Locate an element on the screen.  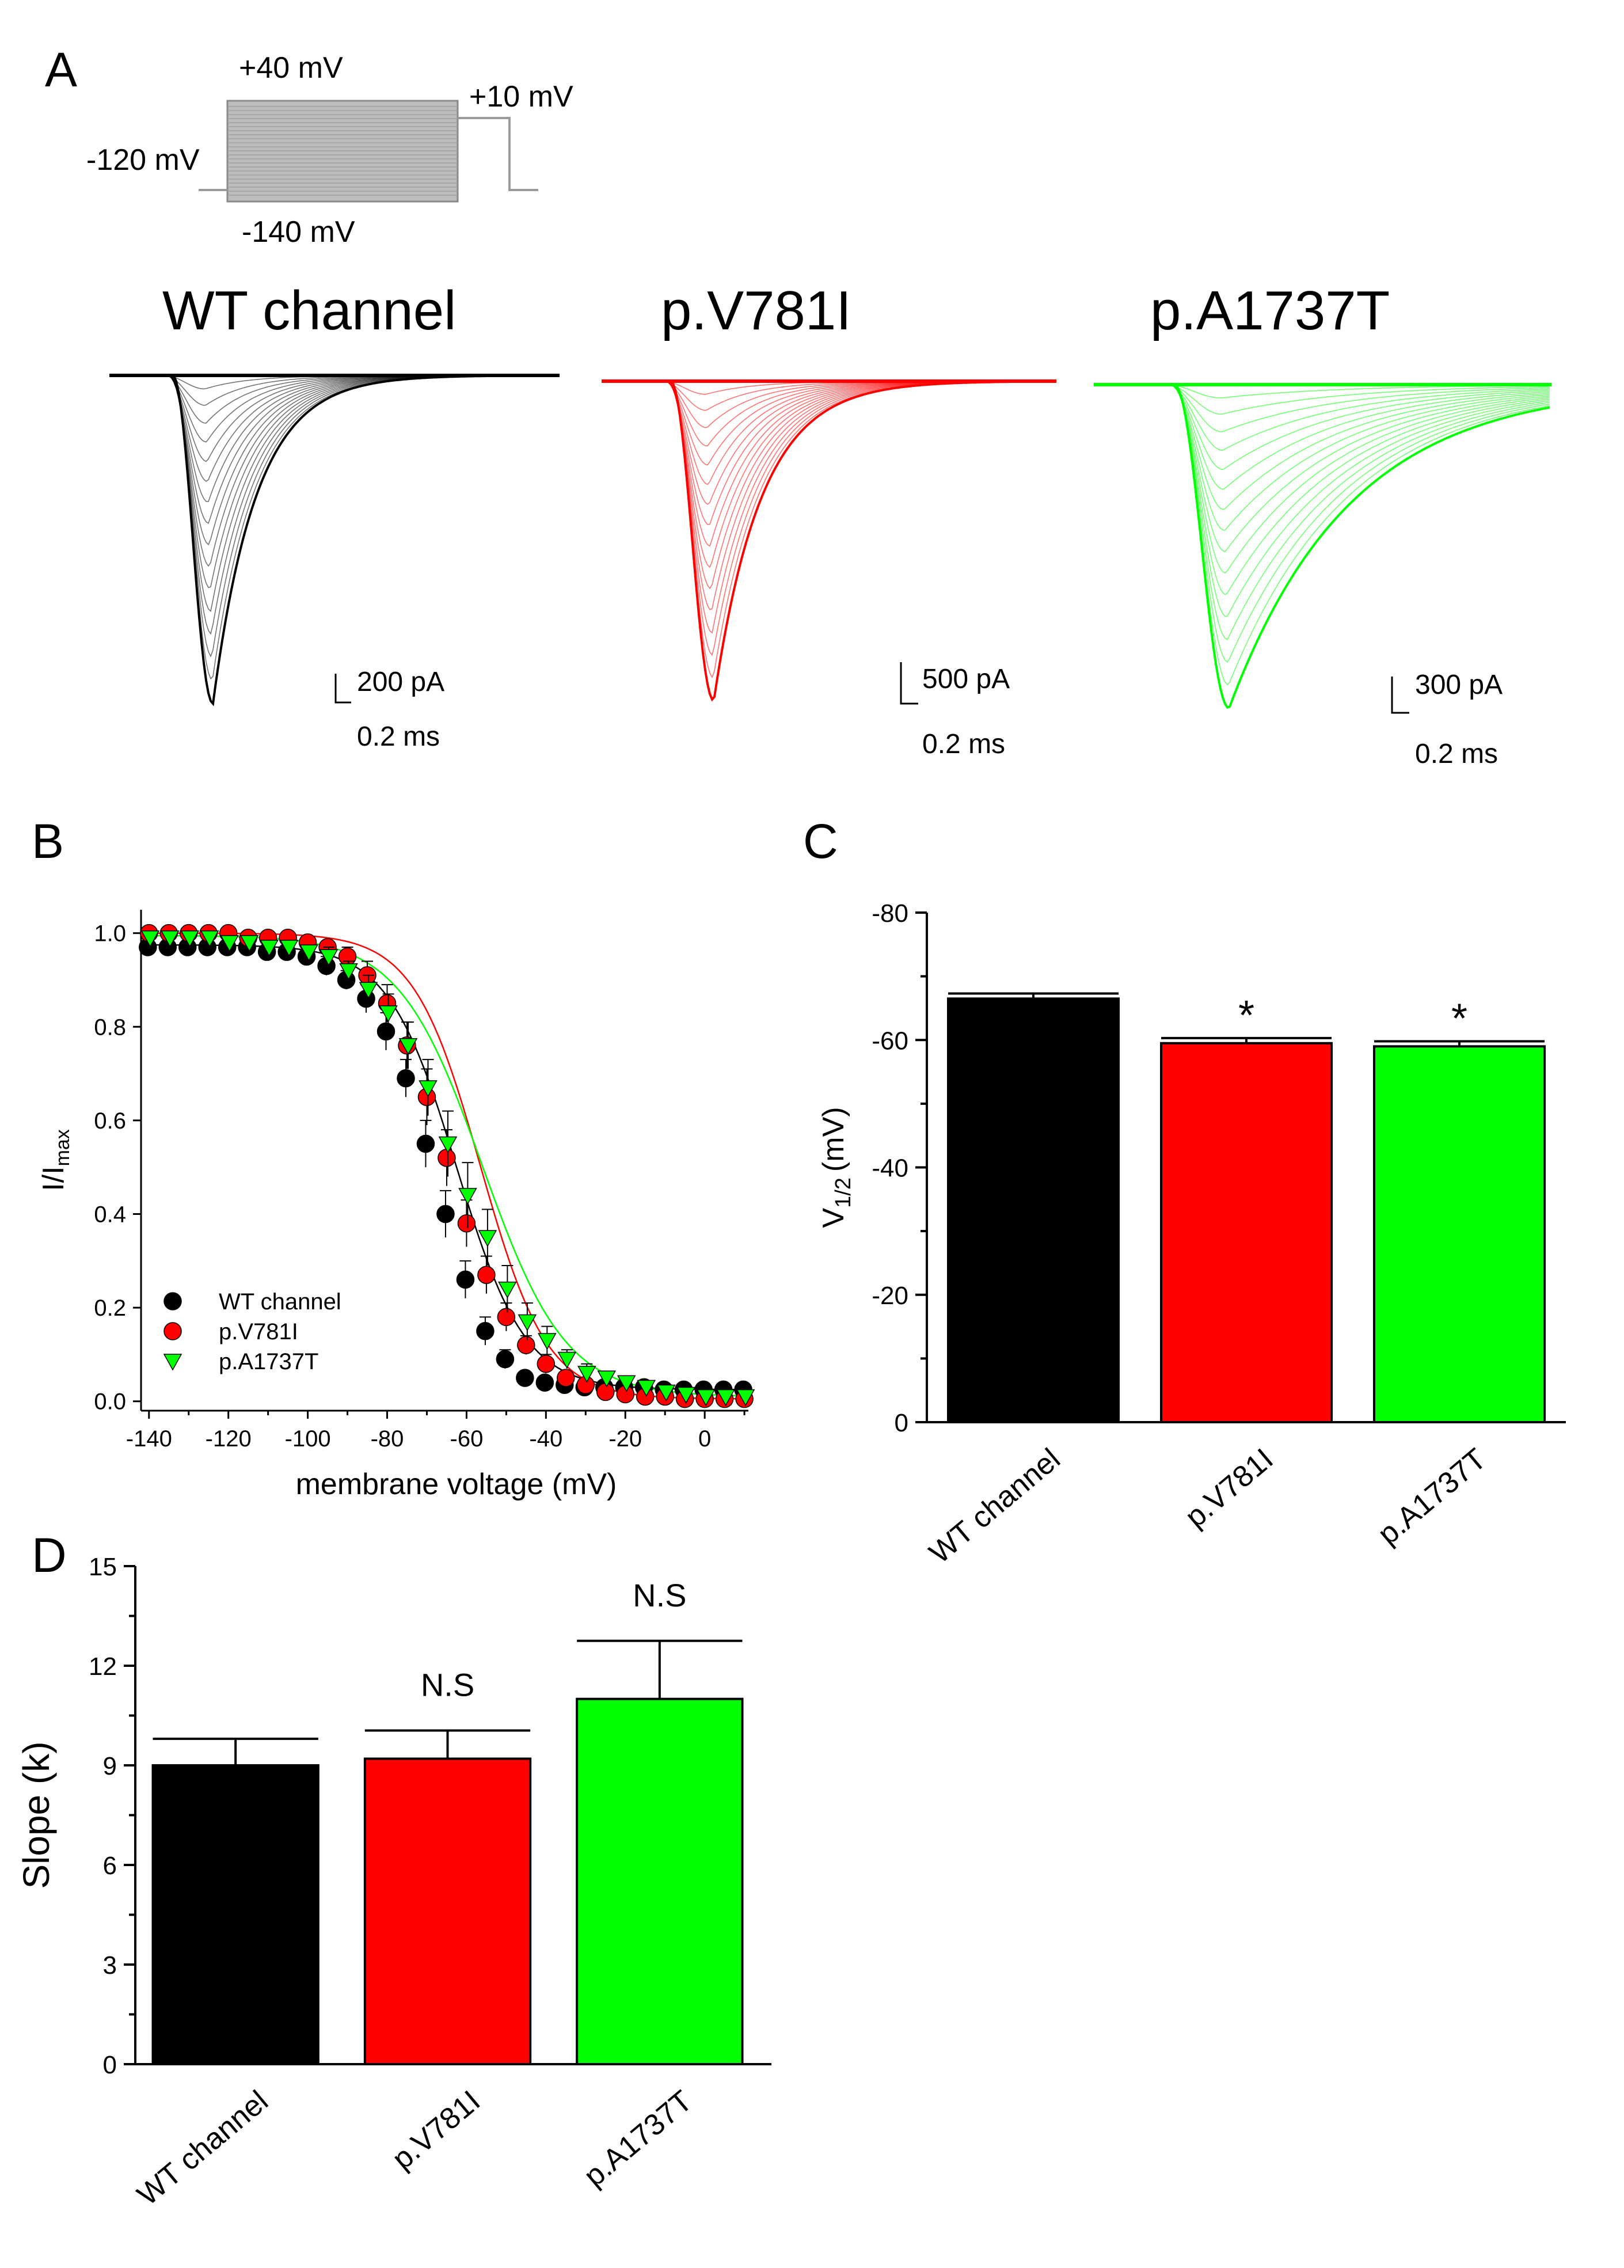
y-axis-title: I/Imax is located at coordinates (55, 1160).